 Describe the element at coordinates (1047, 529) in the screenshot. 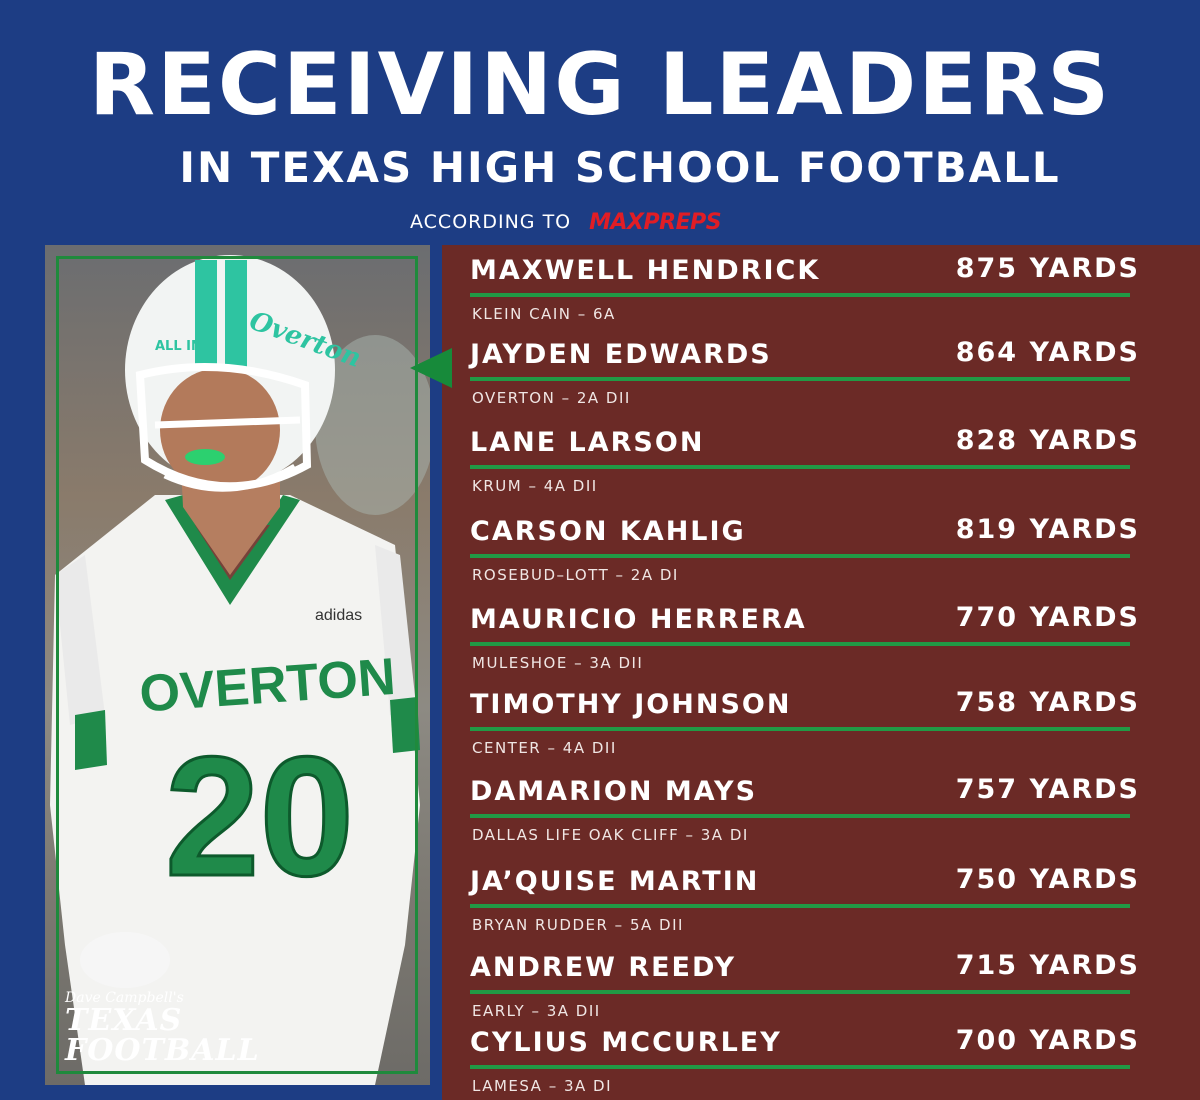

I see `player-yards: 819 YARDS` at that location.